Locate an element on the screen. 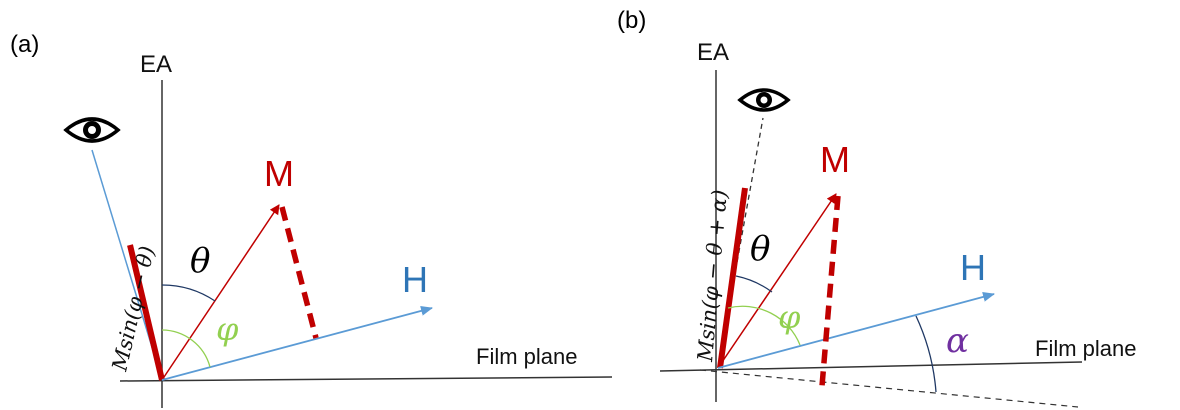  panel-b-theta-arc is located at coordinates (754, 284).